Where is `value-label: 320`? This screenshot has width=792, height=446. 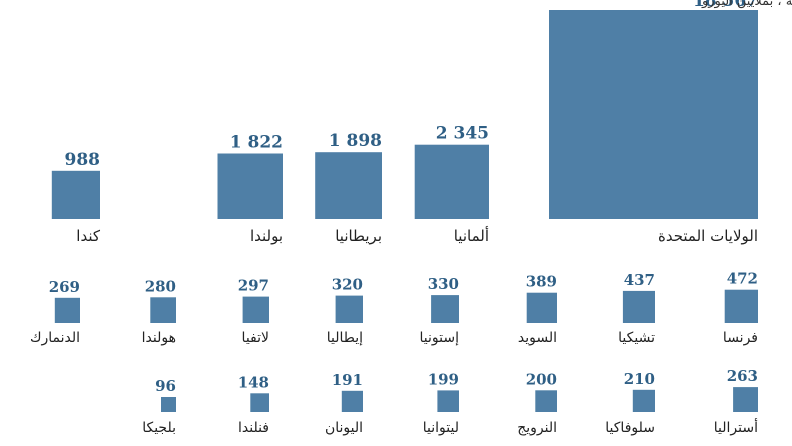 value-label: 320 is located at coordinates (347, 285).